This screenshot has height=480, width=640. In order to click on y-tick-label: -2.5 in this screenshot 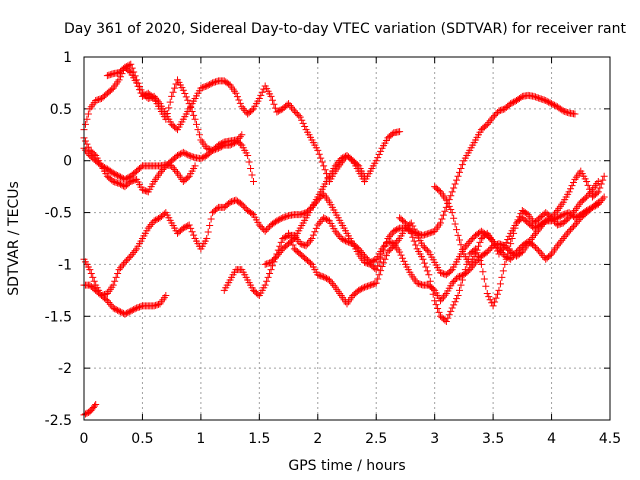, I will do `click(58, 421)`.